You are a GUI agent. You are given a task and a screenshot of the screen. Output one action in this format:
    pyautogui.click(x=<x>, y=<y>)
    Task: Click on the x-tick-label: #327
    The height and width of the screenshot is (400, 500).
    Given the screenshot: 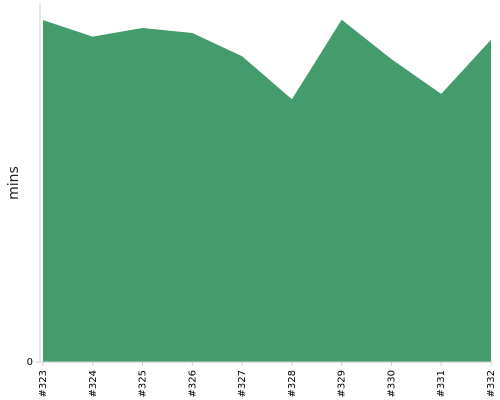 What is the action you would take?
    pyautogui.click(x=242, y=383)
    